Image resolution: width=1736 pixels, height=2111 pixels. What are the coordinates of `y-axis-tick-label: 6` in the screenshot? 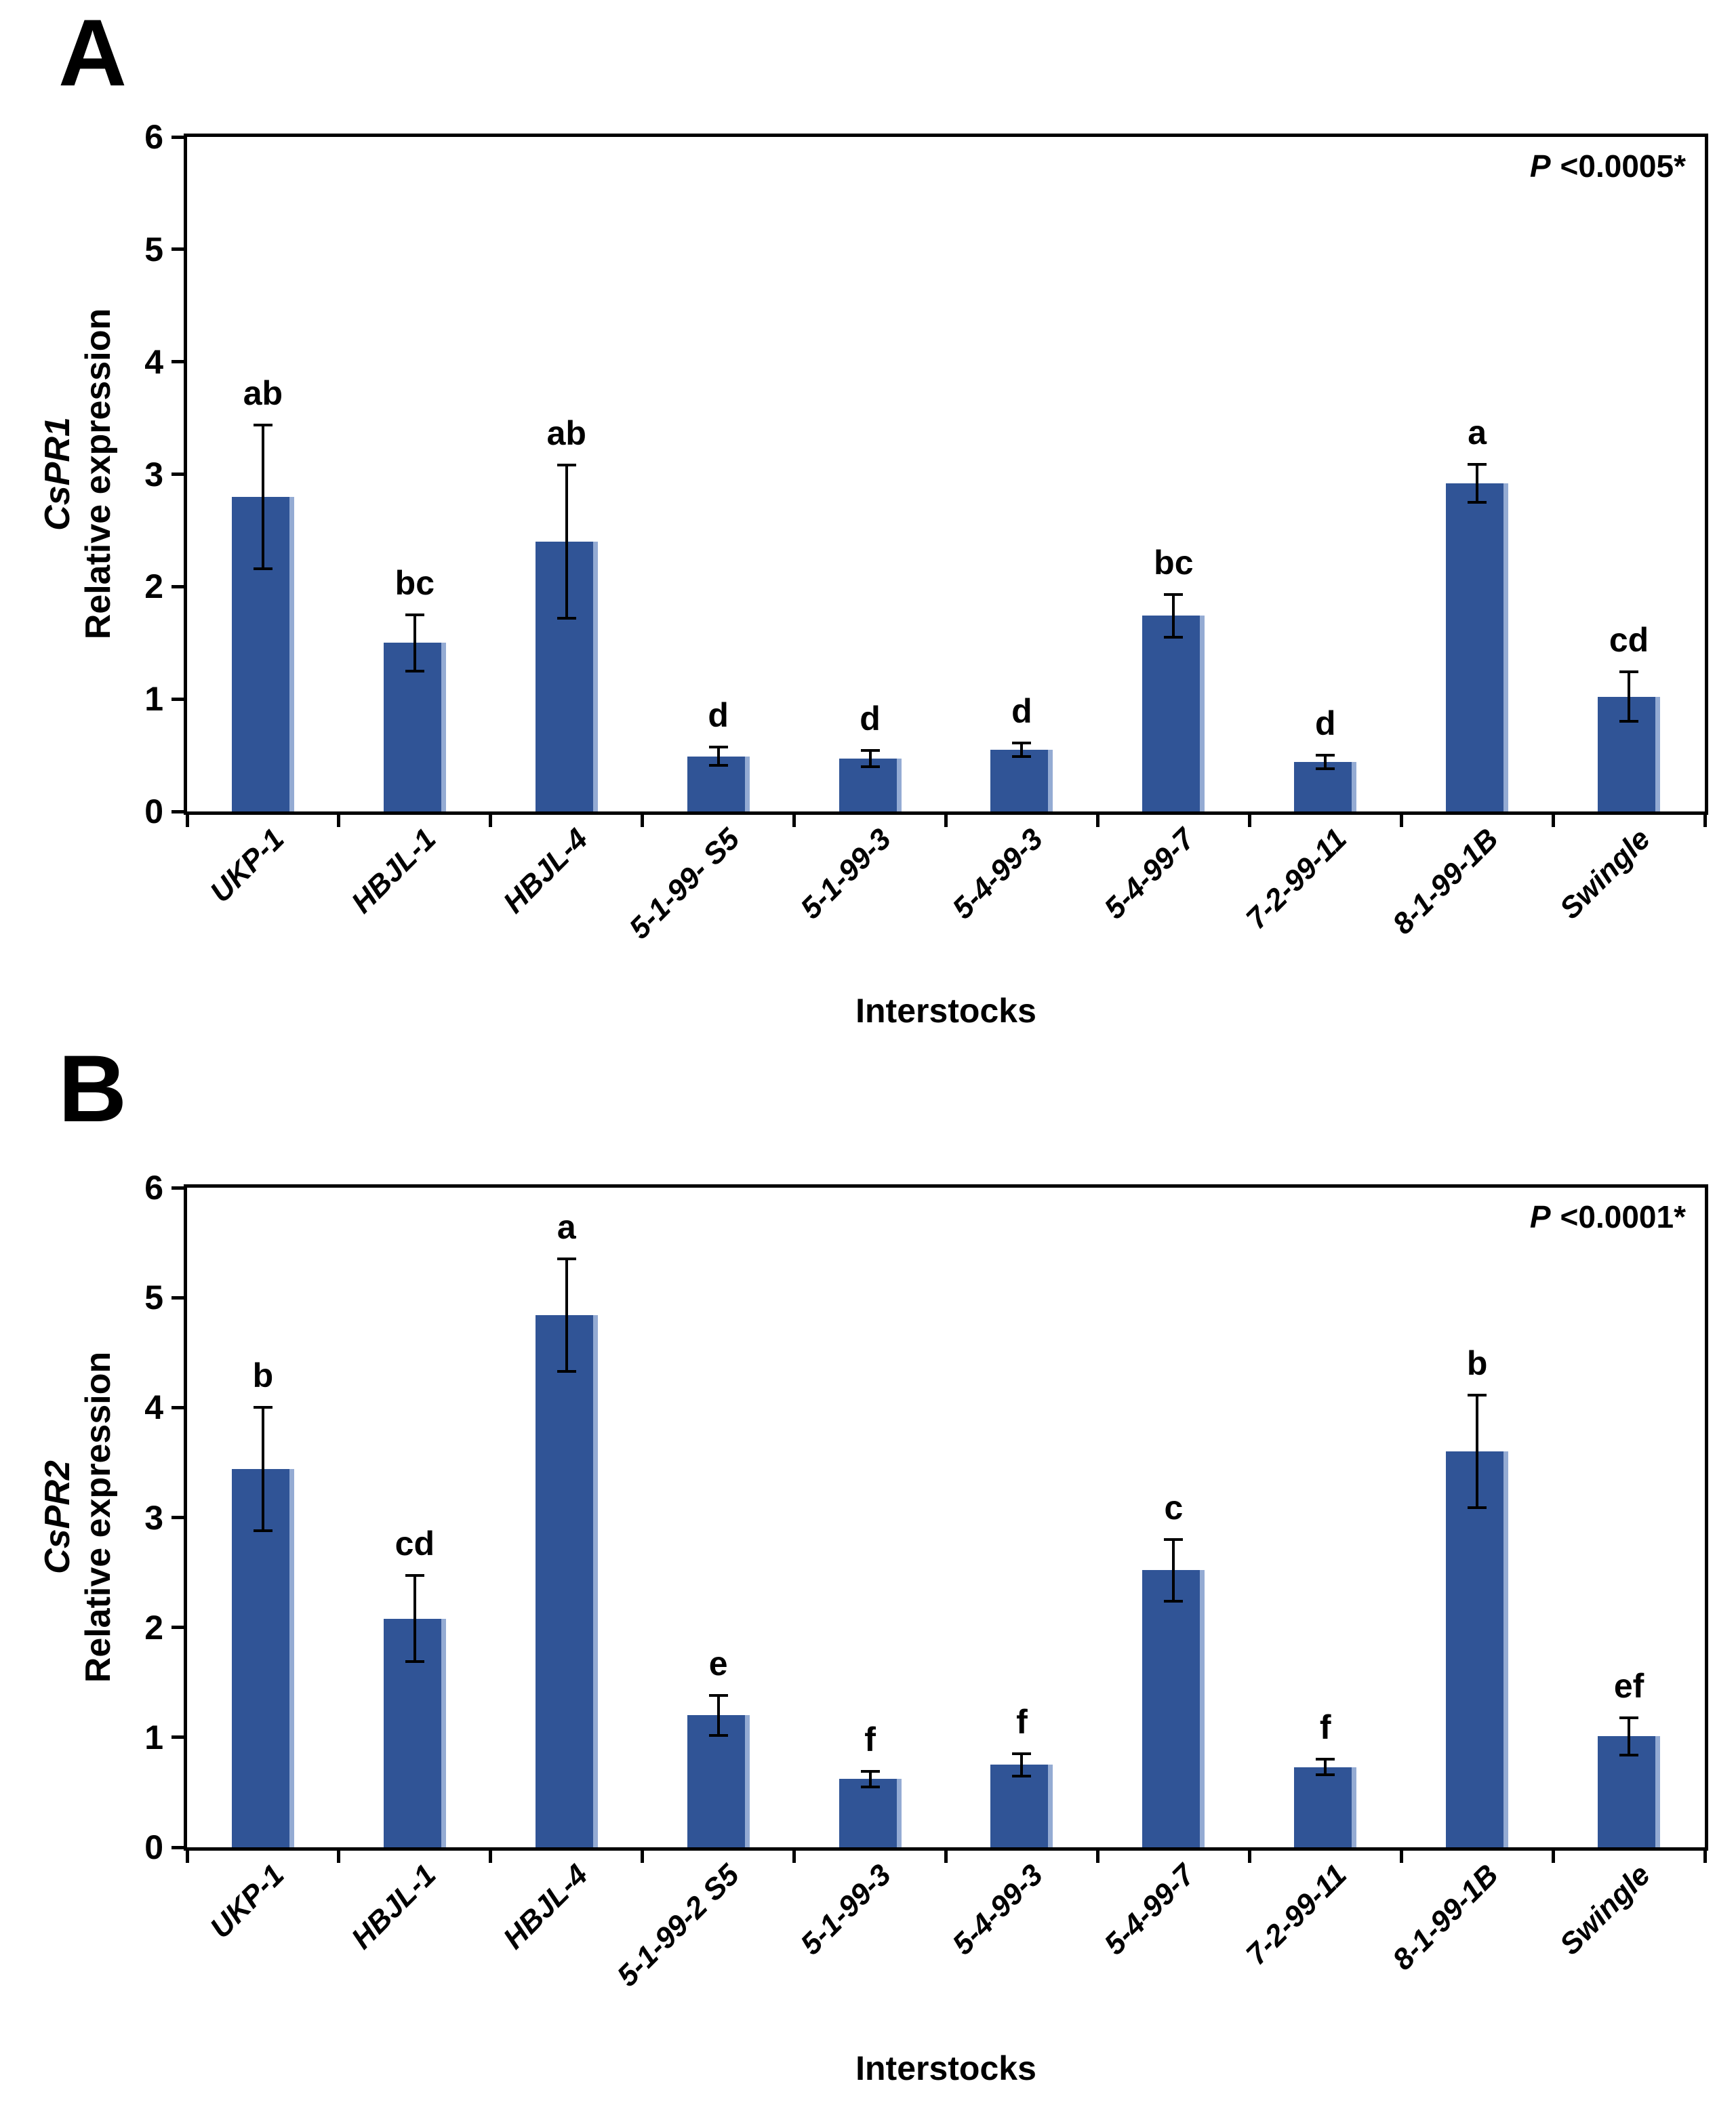 It's located at (153, 137).